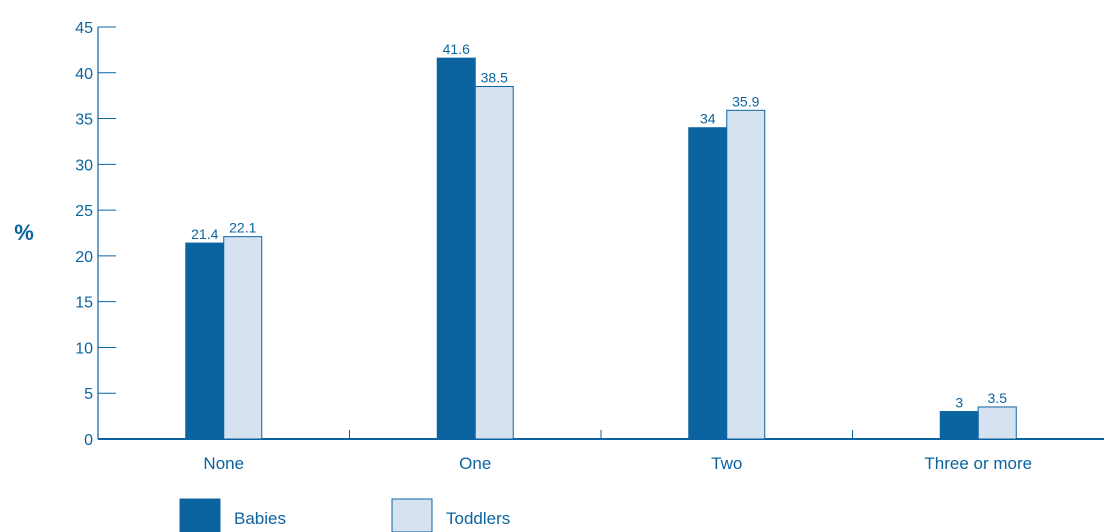  What do you see at coordinates (997, 423) in the screenshot?
I see `bar-toddlers-three-or-more` at bounding box center [997, 423].